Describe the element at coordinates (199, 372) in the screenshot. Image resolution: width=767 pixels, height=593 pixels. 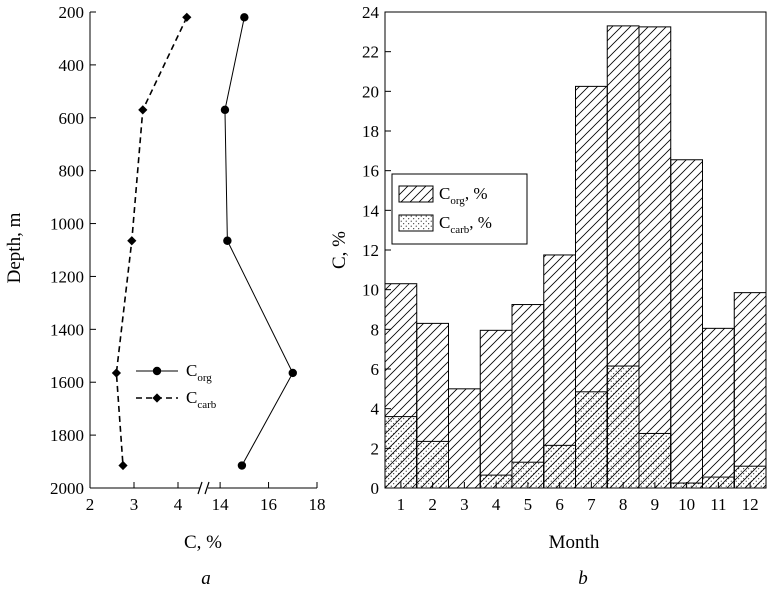
I see `legend-label-org: Corg` at that location.